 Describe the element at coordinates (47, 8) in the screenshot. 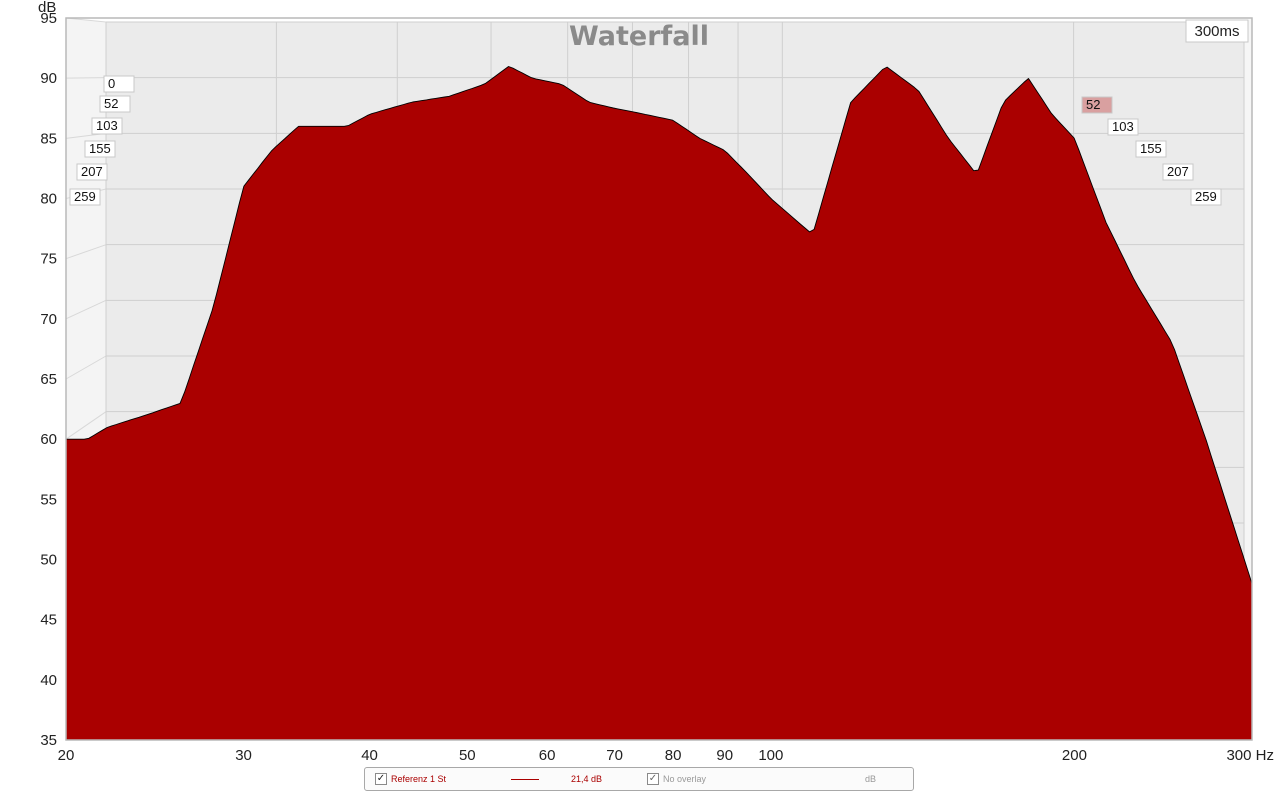

I see `y-axis-label: dB` at that location.